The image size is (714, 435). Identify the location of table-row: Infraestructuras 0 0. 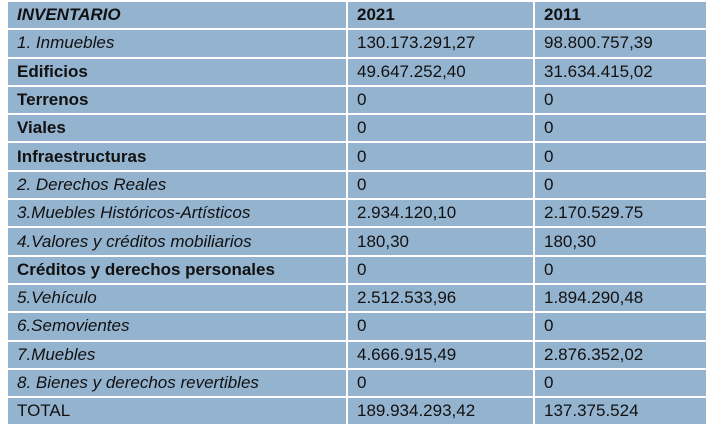
(357, 156).